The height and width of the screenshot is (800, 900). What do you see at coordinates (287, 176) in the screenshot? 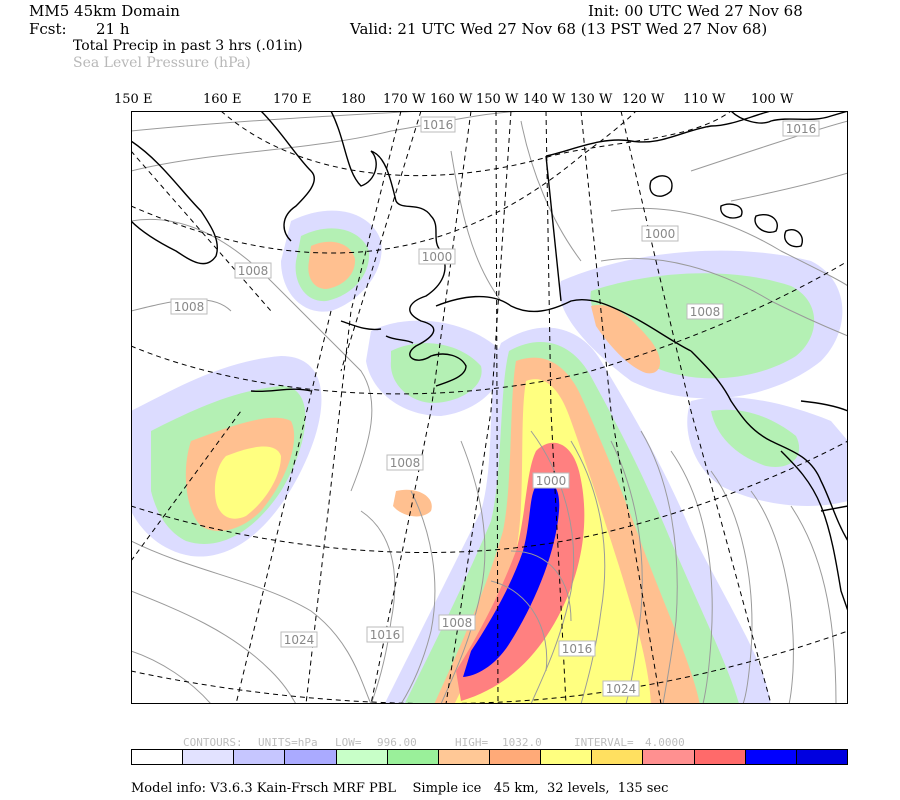
I see `coastline-russia` at bounding box center [287, 176].